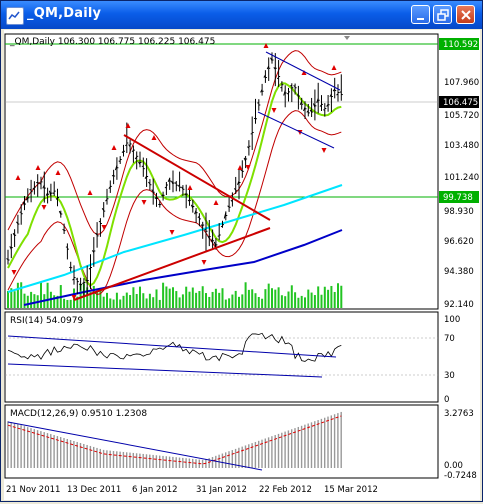  I want to click on rsi-header: RSI(14) 54.0979, so click(46, 321).